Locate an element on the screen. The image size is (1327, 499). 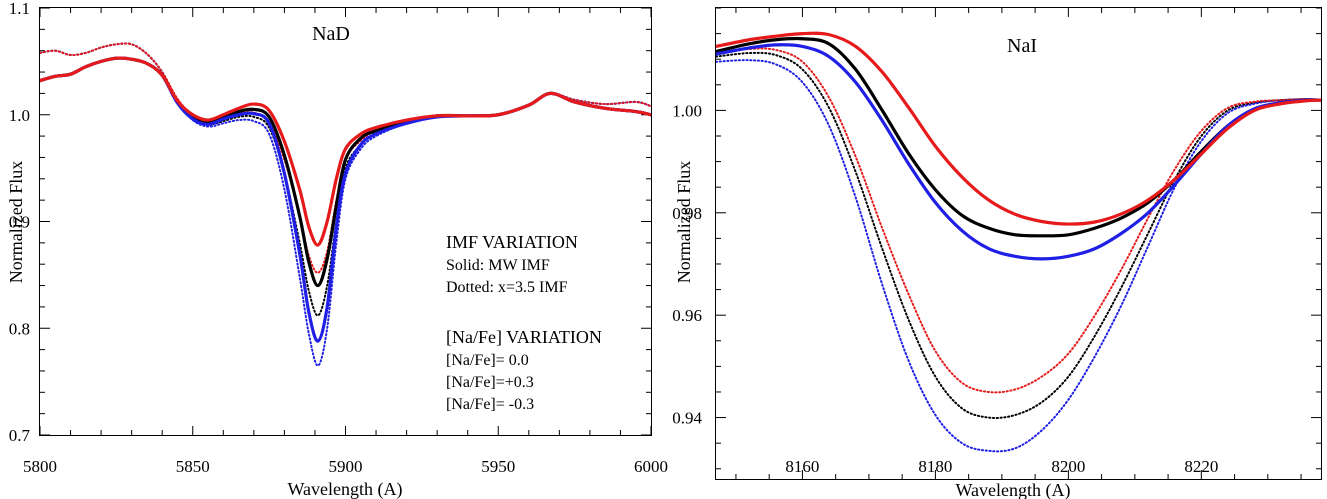
imf-legend-dotted: Dotted: x=3.5 IMF is located at coordinates (507, 287).